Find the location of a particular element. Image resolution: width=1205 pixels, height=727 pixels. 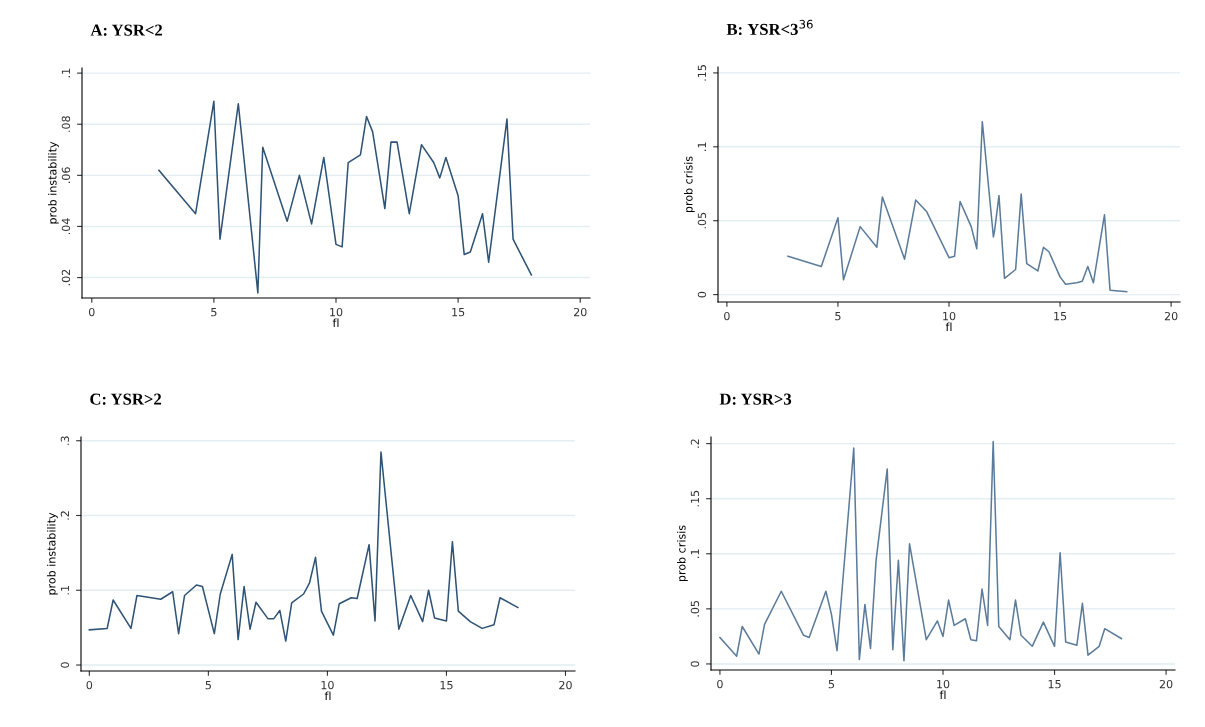

y-tick-label: .08 is located at coordinates (66, 124).